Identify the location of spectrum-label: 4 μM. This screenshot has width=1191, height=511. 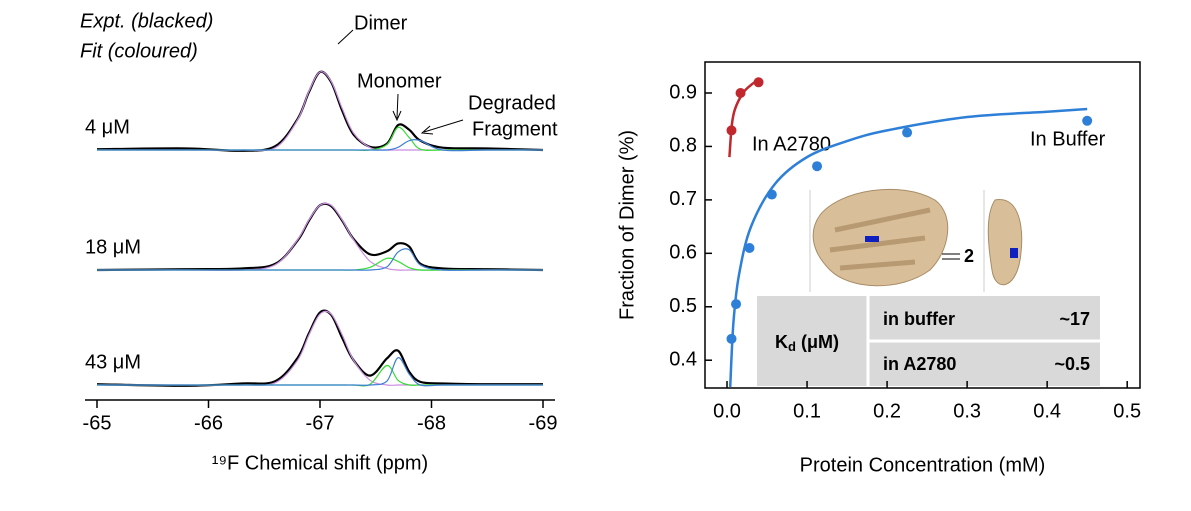
(107, 127).